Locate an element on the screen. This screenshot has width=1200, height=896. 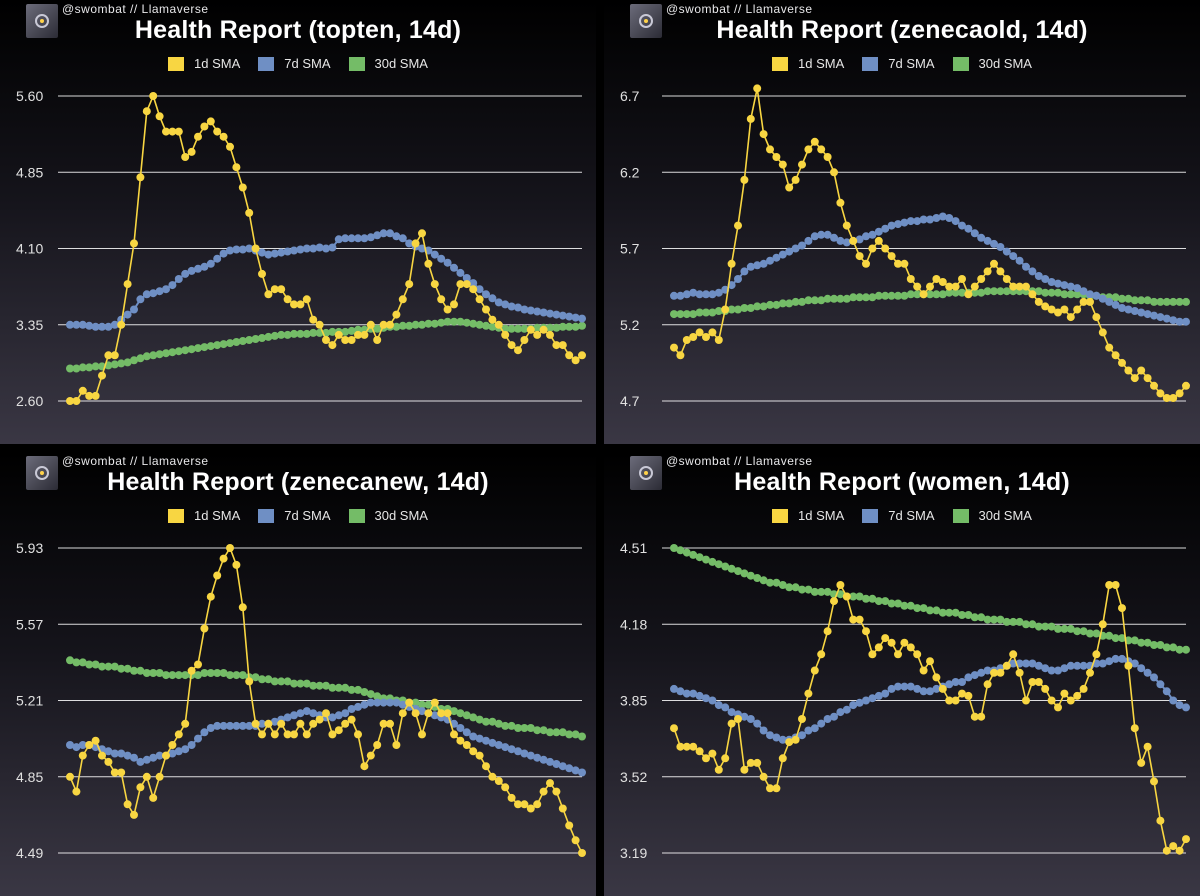
legend-item: 30d SMA is located at coordinates (388, 63).